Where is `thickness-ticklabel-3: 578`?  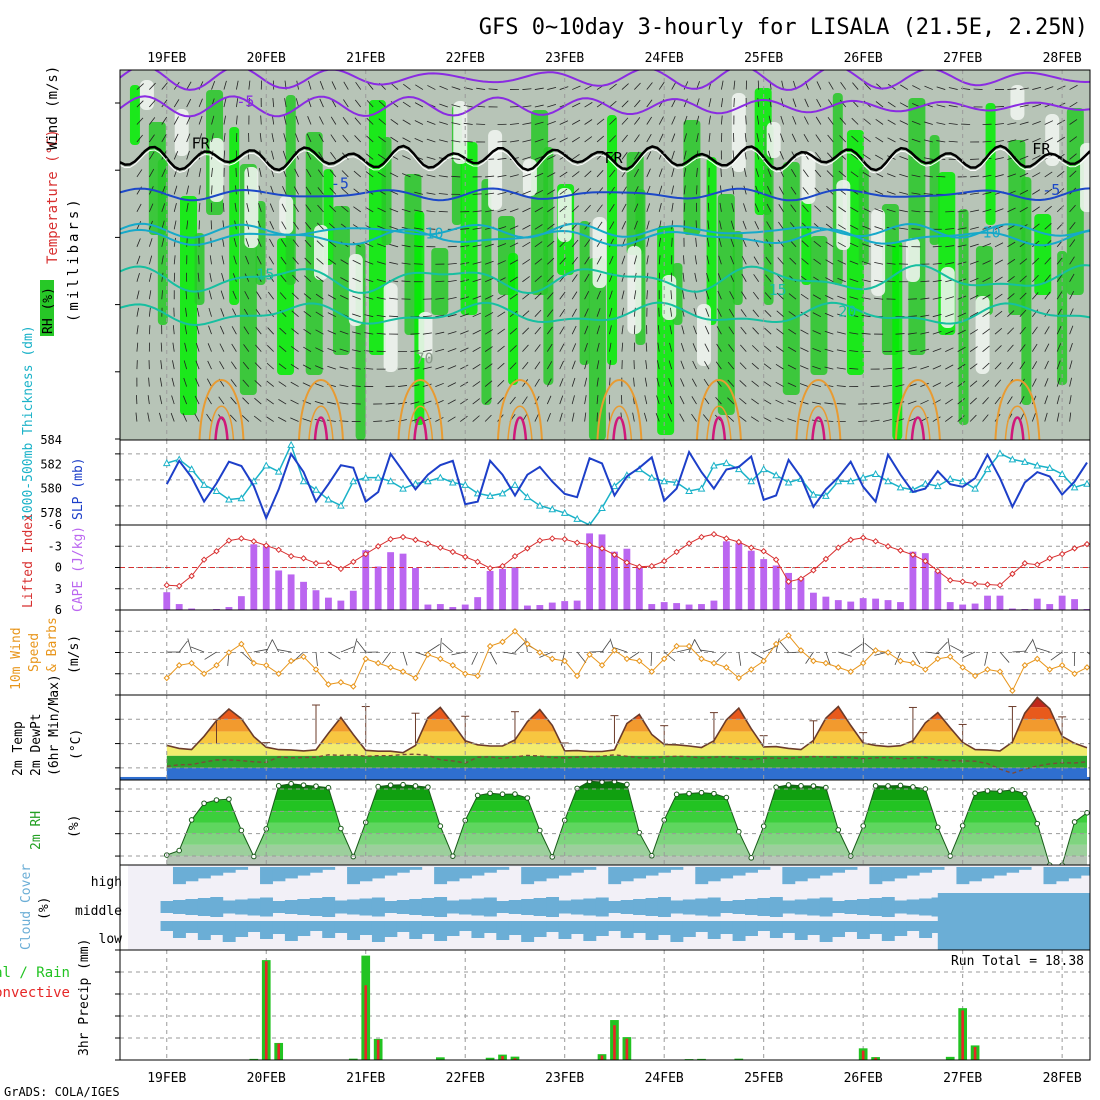
thickness-ticklabel-3: 578 is located at coordinates (51, 513).